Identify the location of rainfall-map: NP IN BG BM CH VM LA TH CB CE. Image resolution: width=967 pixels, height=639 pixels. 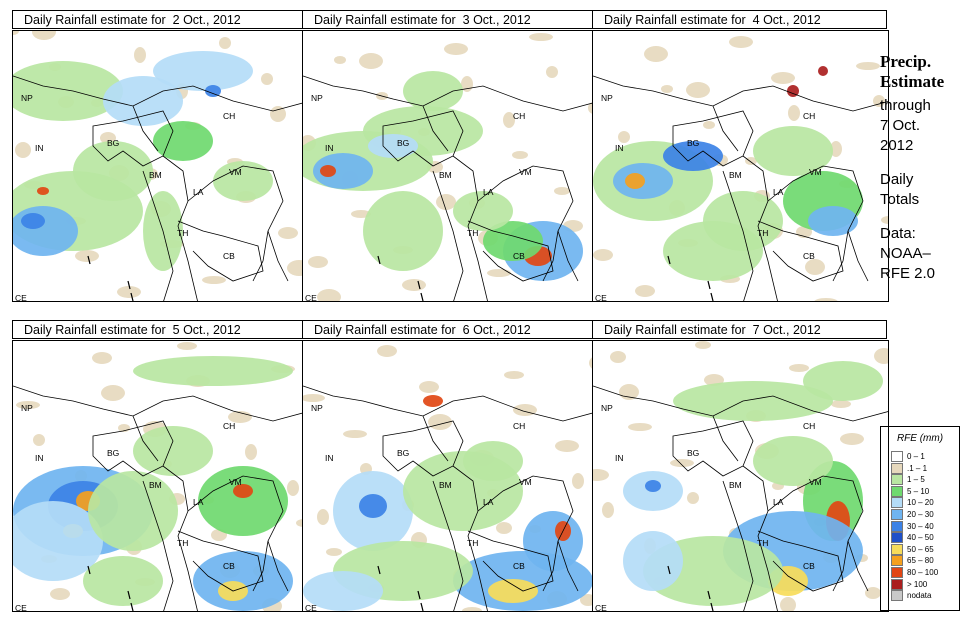
(160, 476).